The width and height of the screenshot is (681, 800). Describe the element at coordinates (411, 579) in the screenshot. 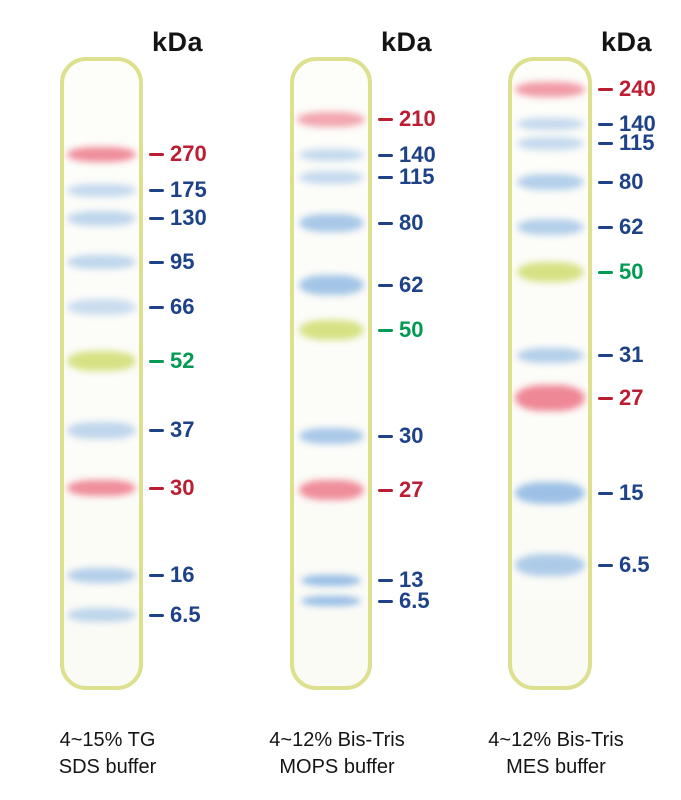

I see `band-weight-label: 13` at that location.